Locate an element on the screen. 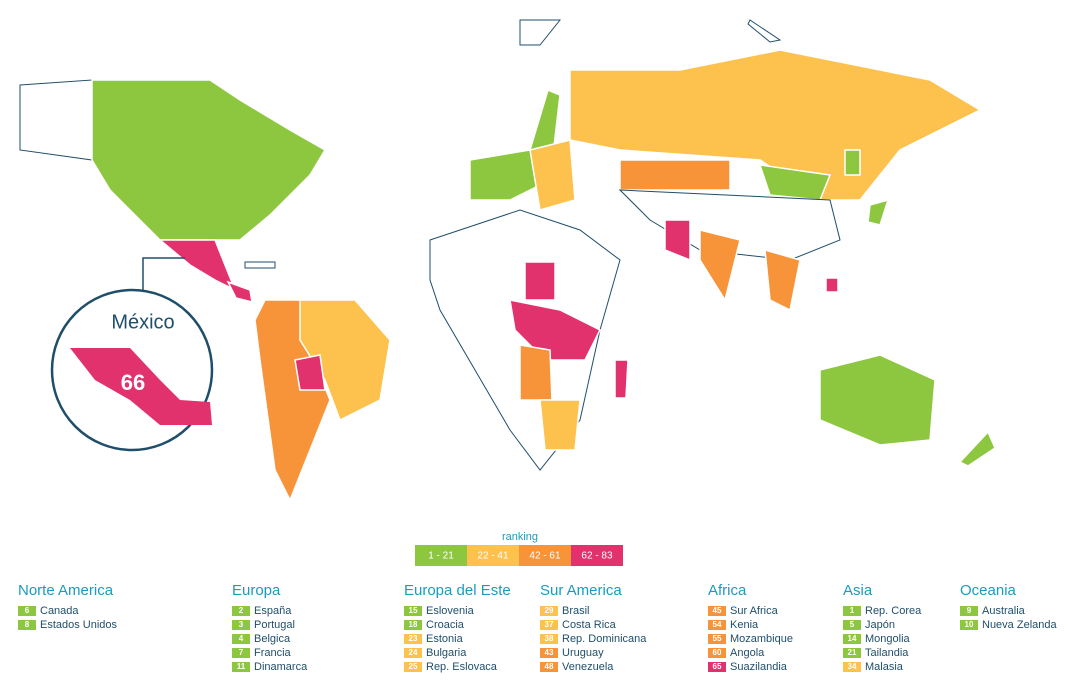 The image size is (1075, 684). rank-number: 65 is located at coordinates (717, 666).